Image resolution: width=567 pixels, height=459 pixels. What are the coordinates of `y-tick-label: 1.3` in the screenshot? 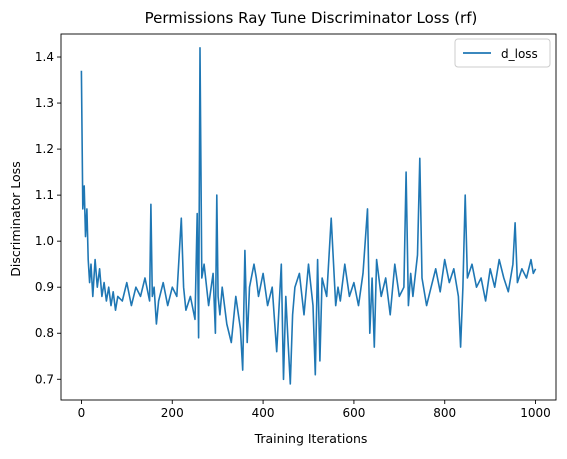 It's located at (44, 103).